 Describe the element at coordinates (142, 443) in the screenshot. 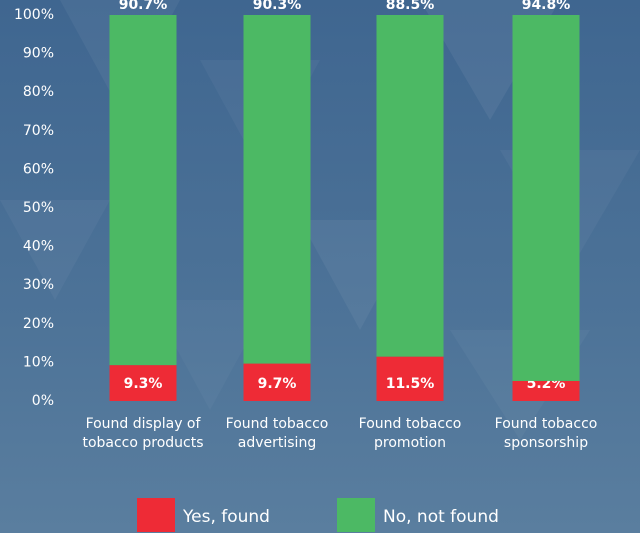

I see `x-tick-label: tobacco products` at that location.